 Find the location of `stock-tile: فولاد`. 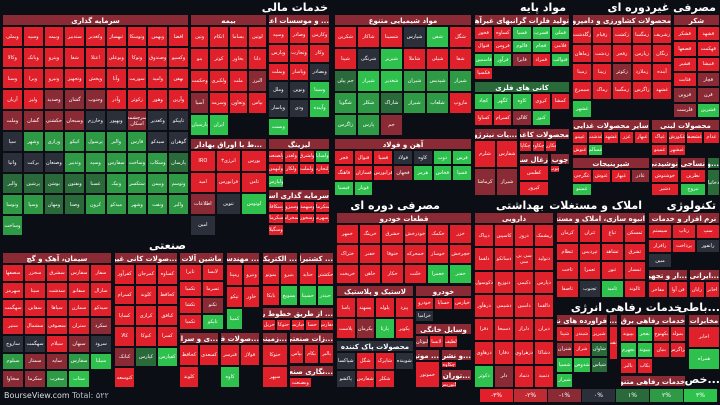

stock-tile: فولاد is located at coordinates (403, 158).